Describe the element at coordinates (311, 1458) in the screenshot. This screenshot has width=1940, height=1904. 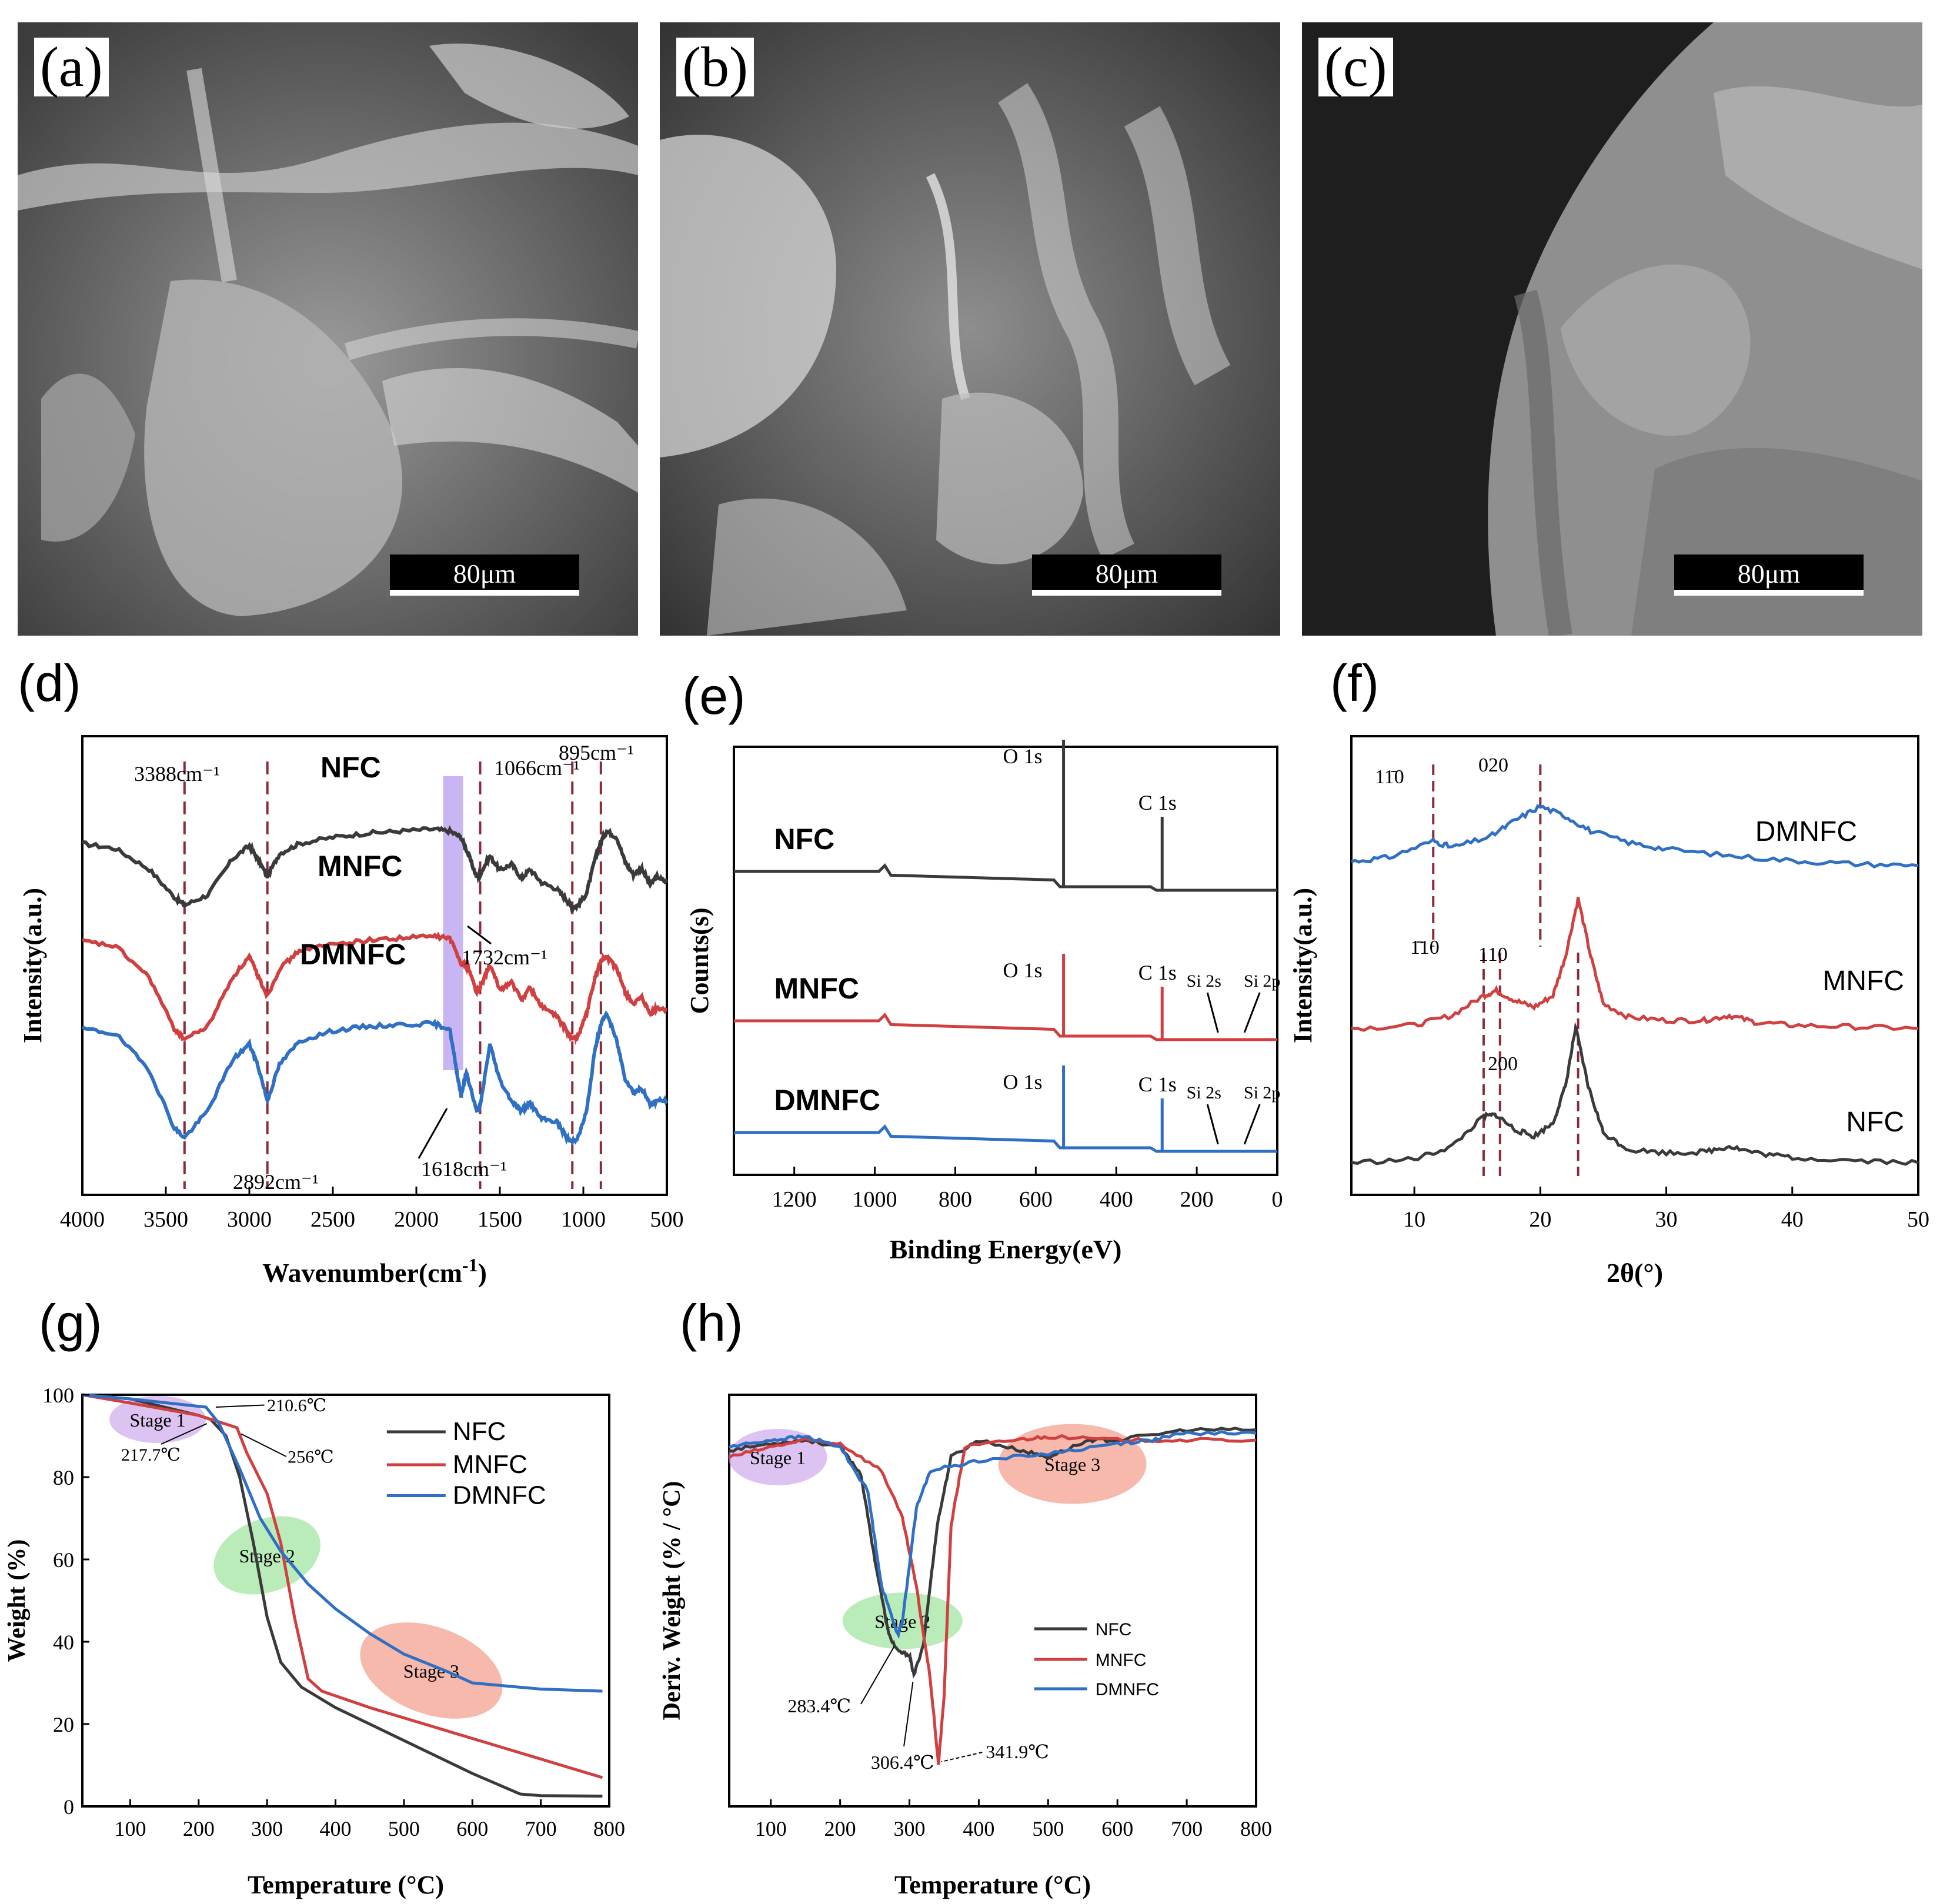
I see `annotation-1: 256℃` at that location.